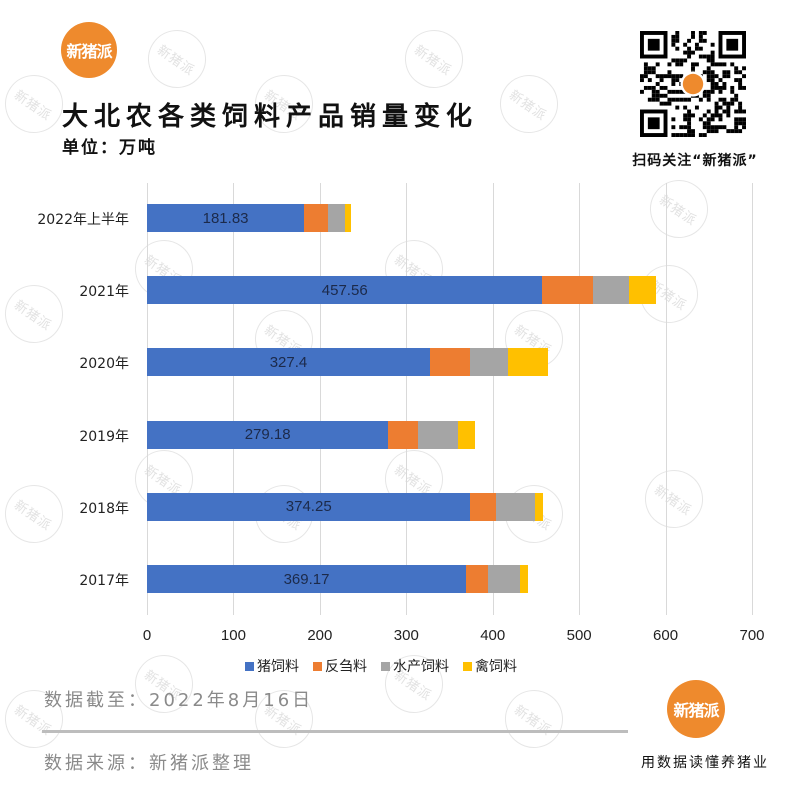  What do you see at coordinates (104, 508) in the screenshot?
I see `category-label: 2018年` at bounding box center [104, 508].